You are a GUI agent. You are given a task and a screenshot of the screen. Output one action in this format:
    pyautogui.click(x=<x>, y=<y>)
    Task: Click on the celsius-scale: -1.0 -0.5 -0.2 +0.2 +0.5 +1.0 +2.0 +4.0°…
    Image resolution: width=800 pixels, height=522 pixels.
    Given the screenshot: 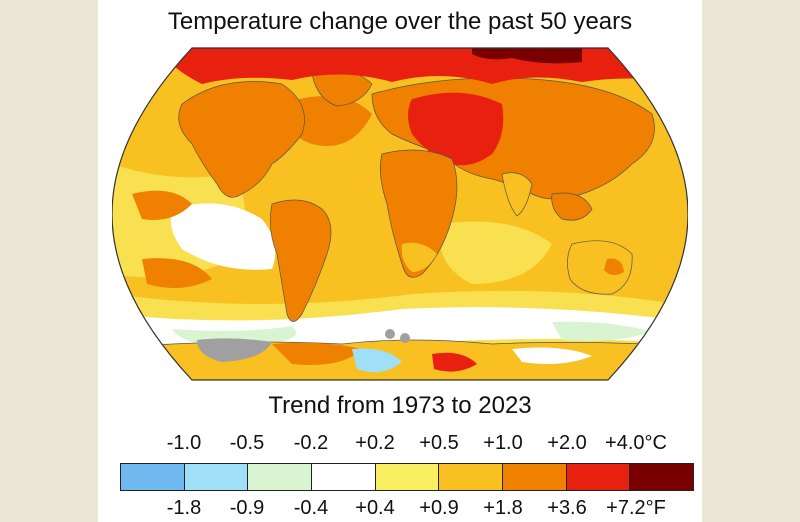 What is the action you would take?
    pyautogui.click(x=400, y=444)
    